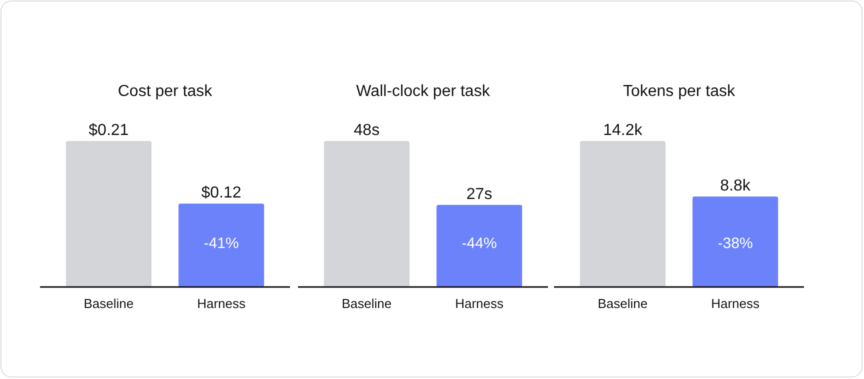 The image size is (864, 379). I want to click on data-label: 8.8k, so click(736, 186).